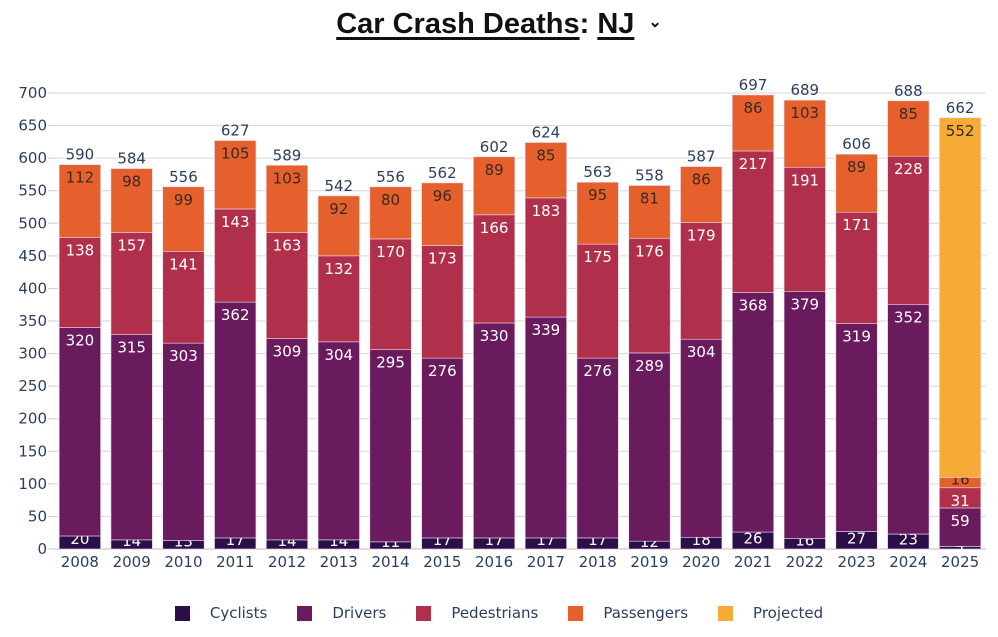  I want to click on data-label: 320, so click(80, 341).